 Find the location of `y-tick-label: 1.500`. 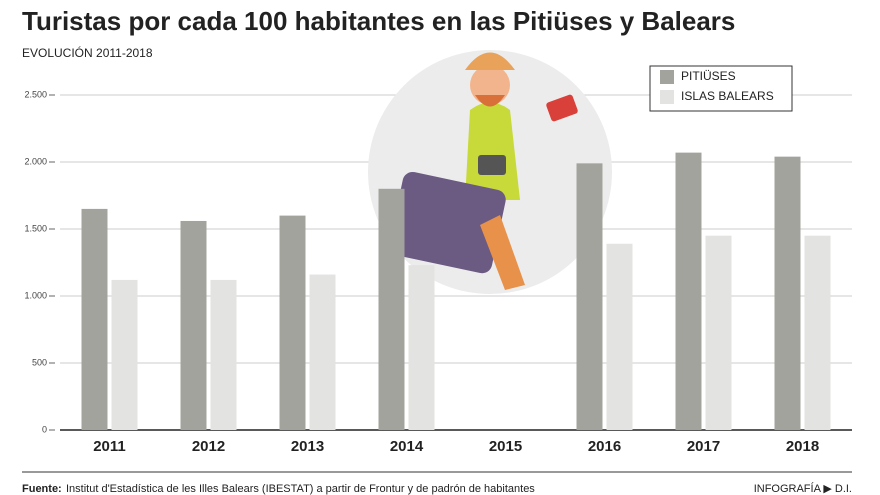

y-tick-label: 1.500 is located at coordinates (35, 228).